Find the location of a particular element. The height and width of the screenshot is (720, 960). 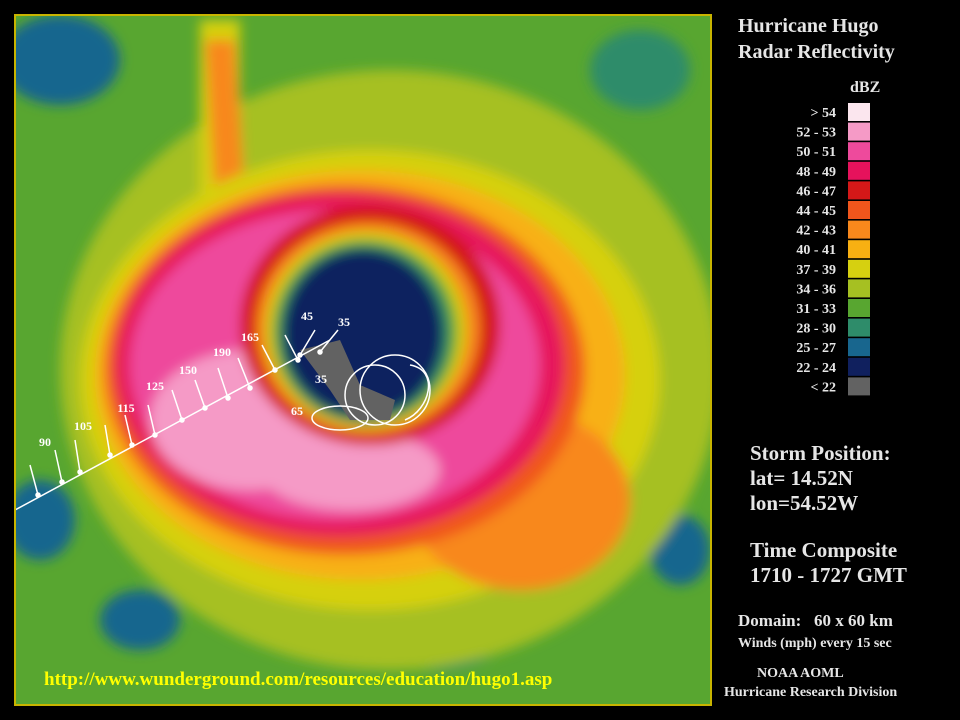

storm-lat: lat= 14.52N is located at coordinates (801, 478).